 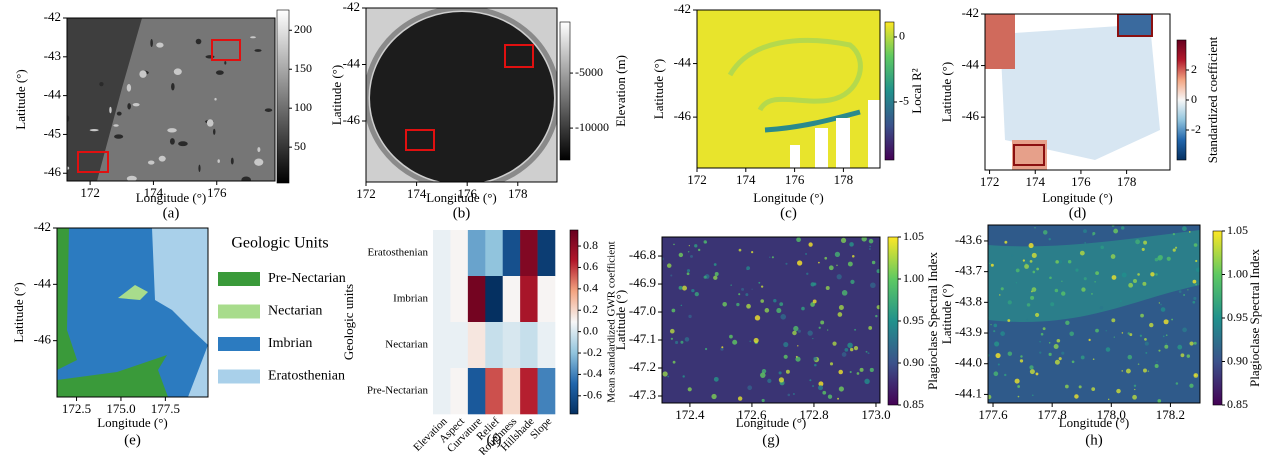 What do you see at coordinates (1170, 414) in the screenshot?
I see `x-tick-label: 178.2` at bounding box center [1170, 414].